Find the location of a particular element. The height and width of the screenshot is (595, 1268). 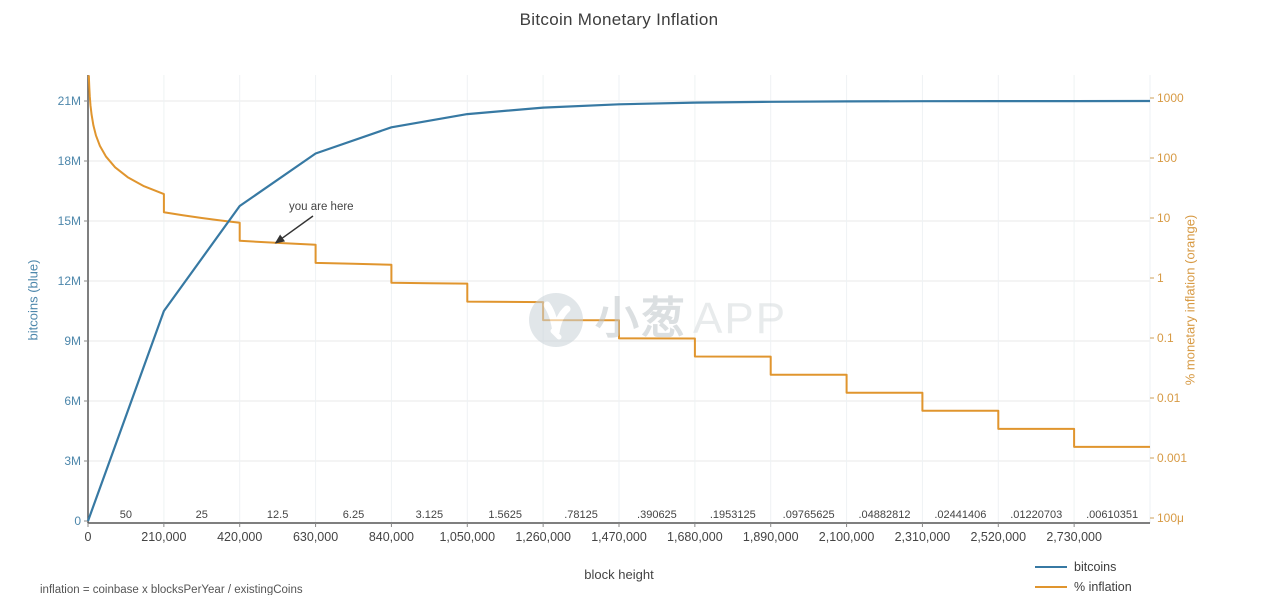

right-axis-ticks: 1000 100 10 1 0.1 0.01 0.001 100μ is located at coordinates (1168, 308).